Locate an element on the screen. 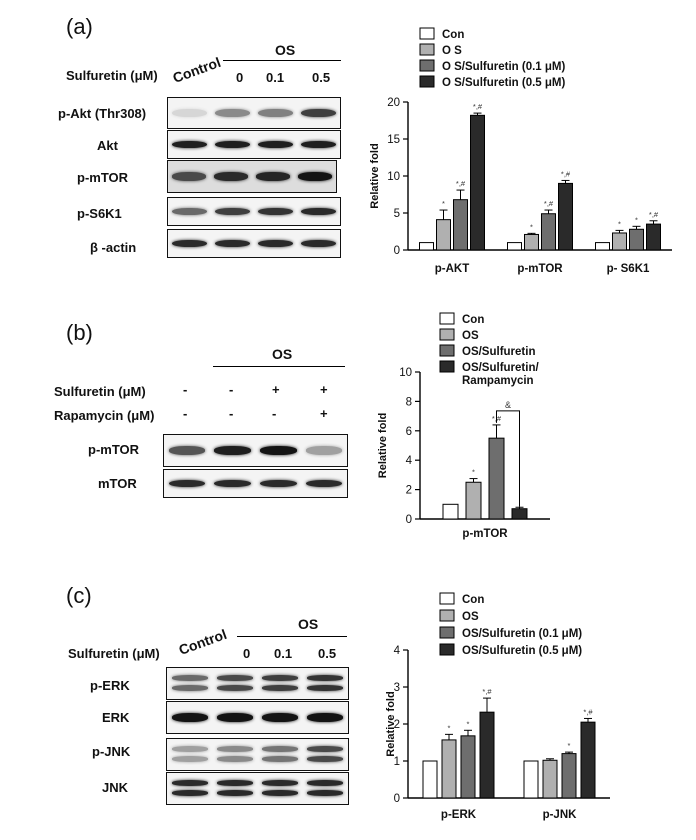 The height and width of the screenshot is (840, 696). x-tick-label: p-AKT is located at coordinates (452, 269).